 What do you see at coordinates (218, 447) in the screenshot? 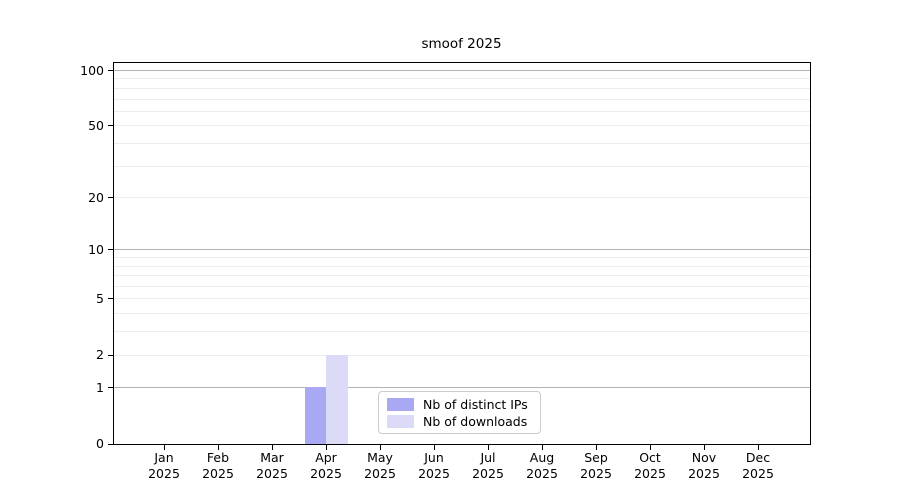
I see `x-tick-feb` at bounding box center [218, 447].